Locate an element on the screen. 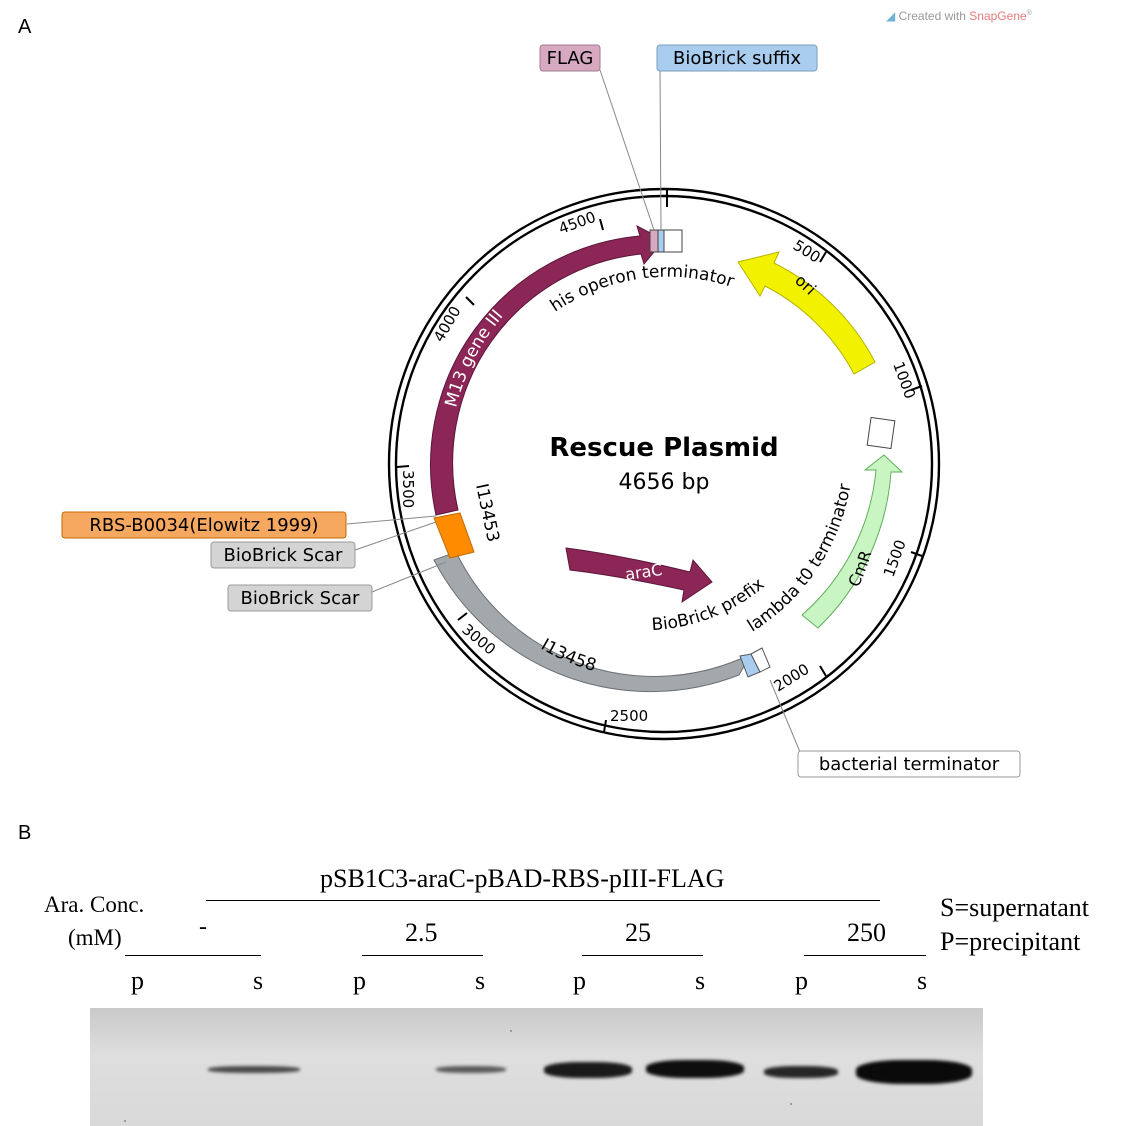 The height and width of the screenshot is (1126, 1121). tick-label-3500: 3500 is located at coordinates (408, 489).